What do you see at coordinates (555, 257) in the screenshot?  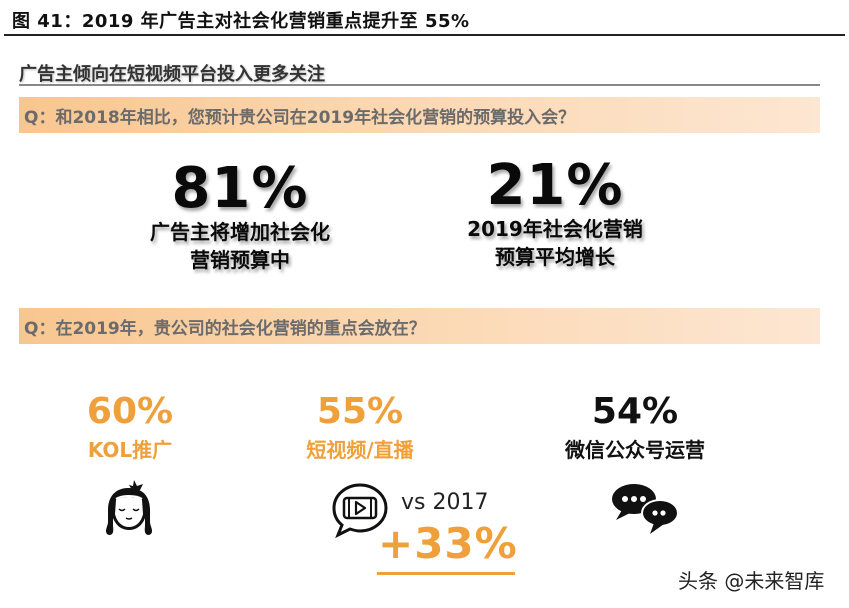 I see `stat-label-line2: 预算平均增长` at bounding box center [555, 257].